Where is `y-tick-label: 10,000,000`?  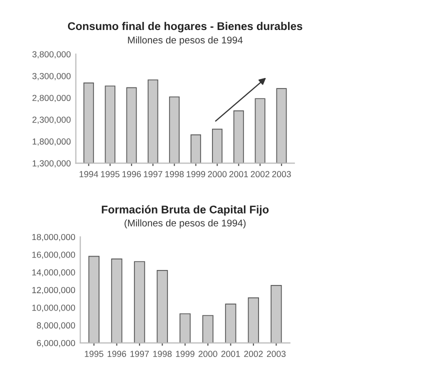
y-tick-label: 10,000,000 is located at coordinates (54, 308).